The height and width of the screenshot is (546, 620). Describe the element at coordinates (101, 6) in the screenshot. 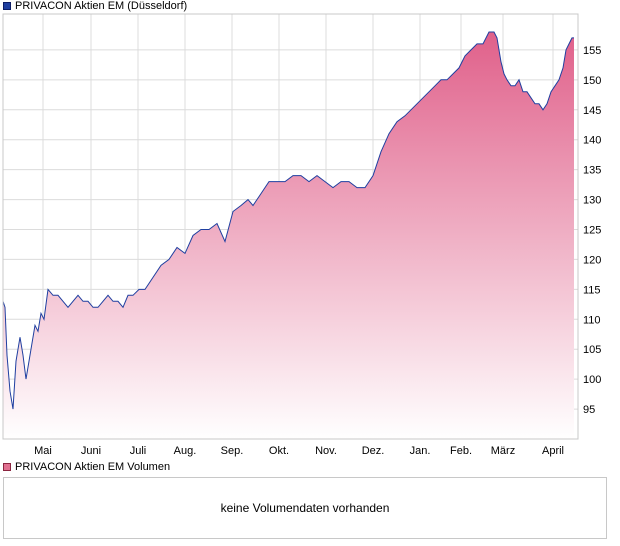

I see `price-legend-label: PRIVACON Aktien EM (Düsseldorf)` at that location.